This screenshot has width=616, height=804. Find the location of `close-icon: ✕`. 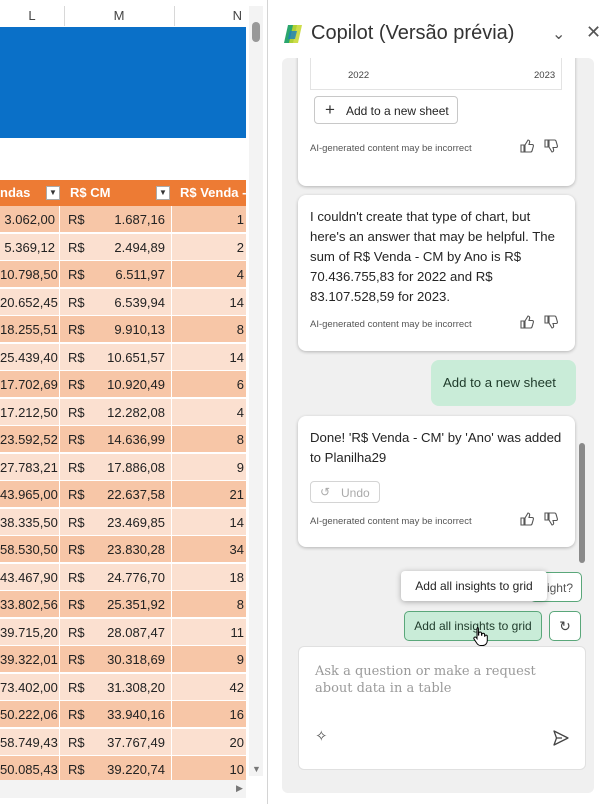

close-icon: ✕ is located at coordinates (594, 32).